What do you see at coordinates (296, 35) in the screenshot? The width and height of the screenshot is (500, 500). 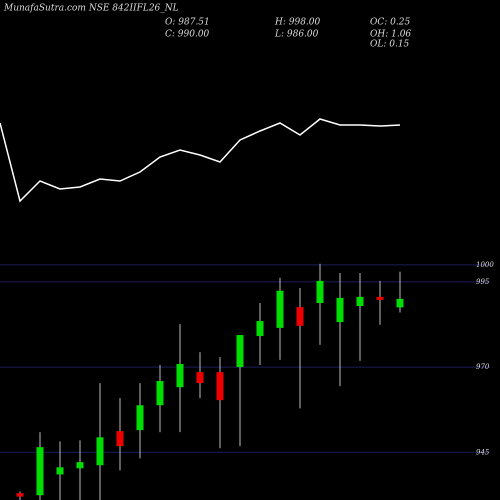 I see `low-label: L: 986.00` at bounding box center [296, 35].